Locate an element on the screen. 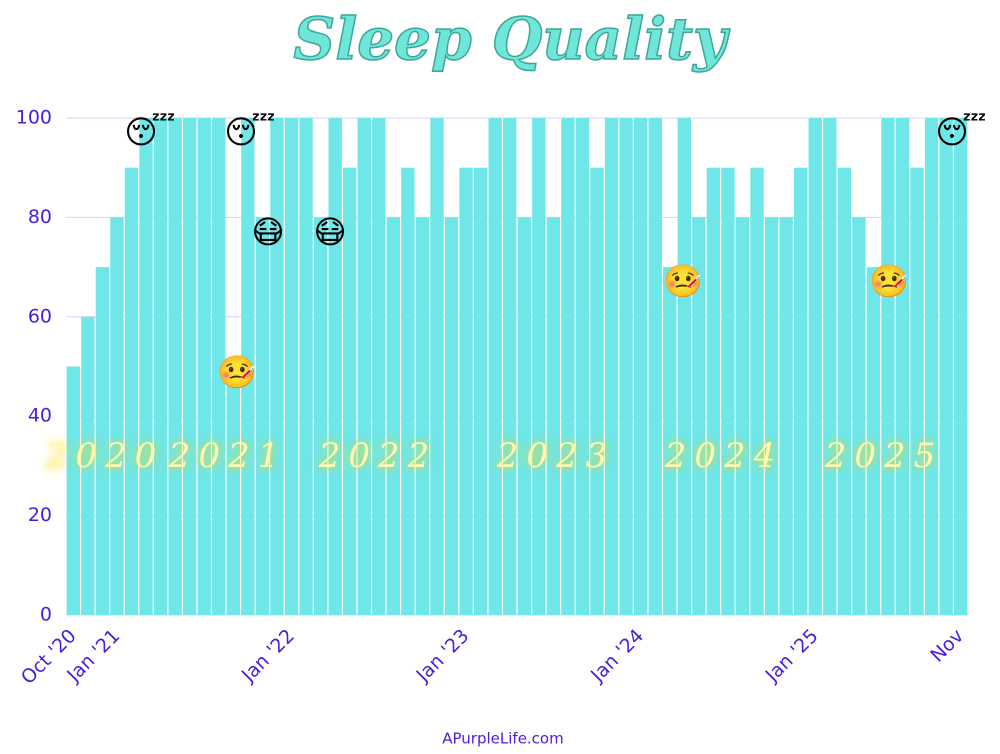 The height and width of the screenshot is (754, 1000). y-tick-label: 20 is located at coordinates (40, 515).